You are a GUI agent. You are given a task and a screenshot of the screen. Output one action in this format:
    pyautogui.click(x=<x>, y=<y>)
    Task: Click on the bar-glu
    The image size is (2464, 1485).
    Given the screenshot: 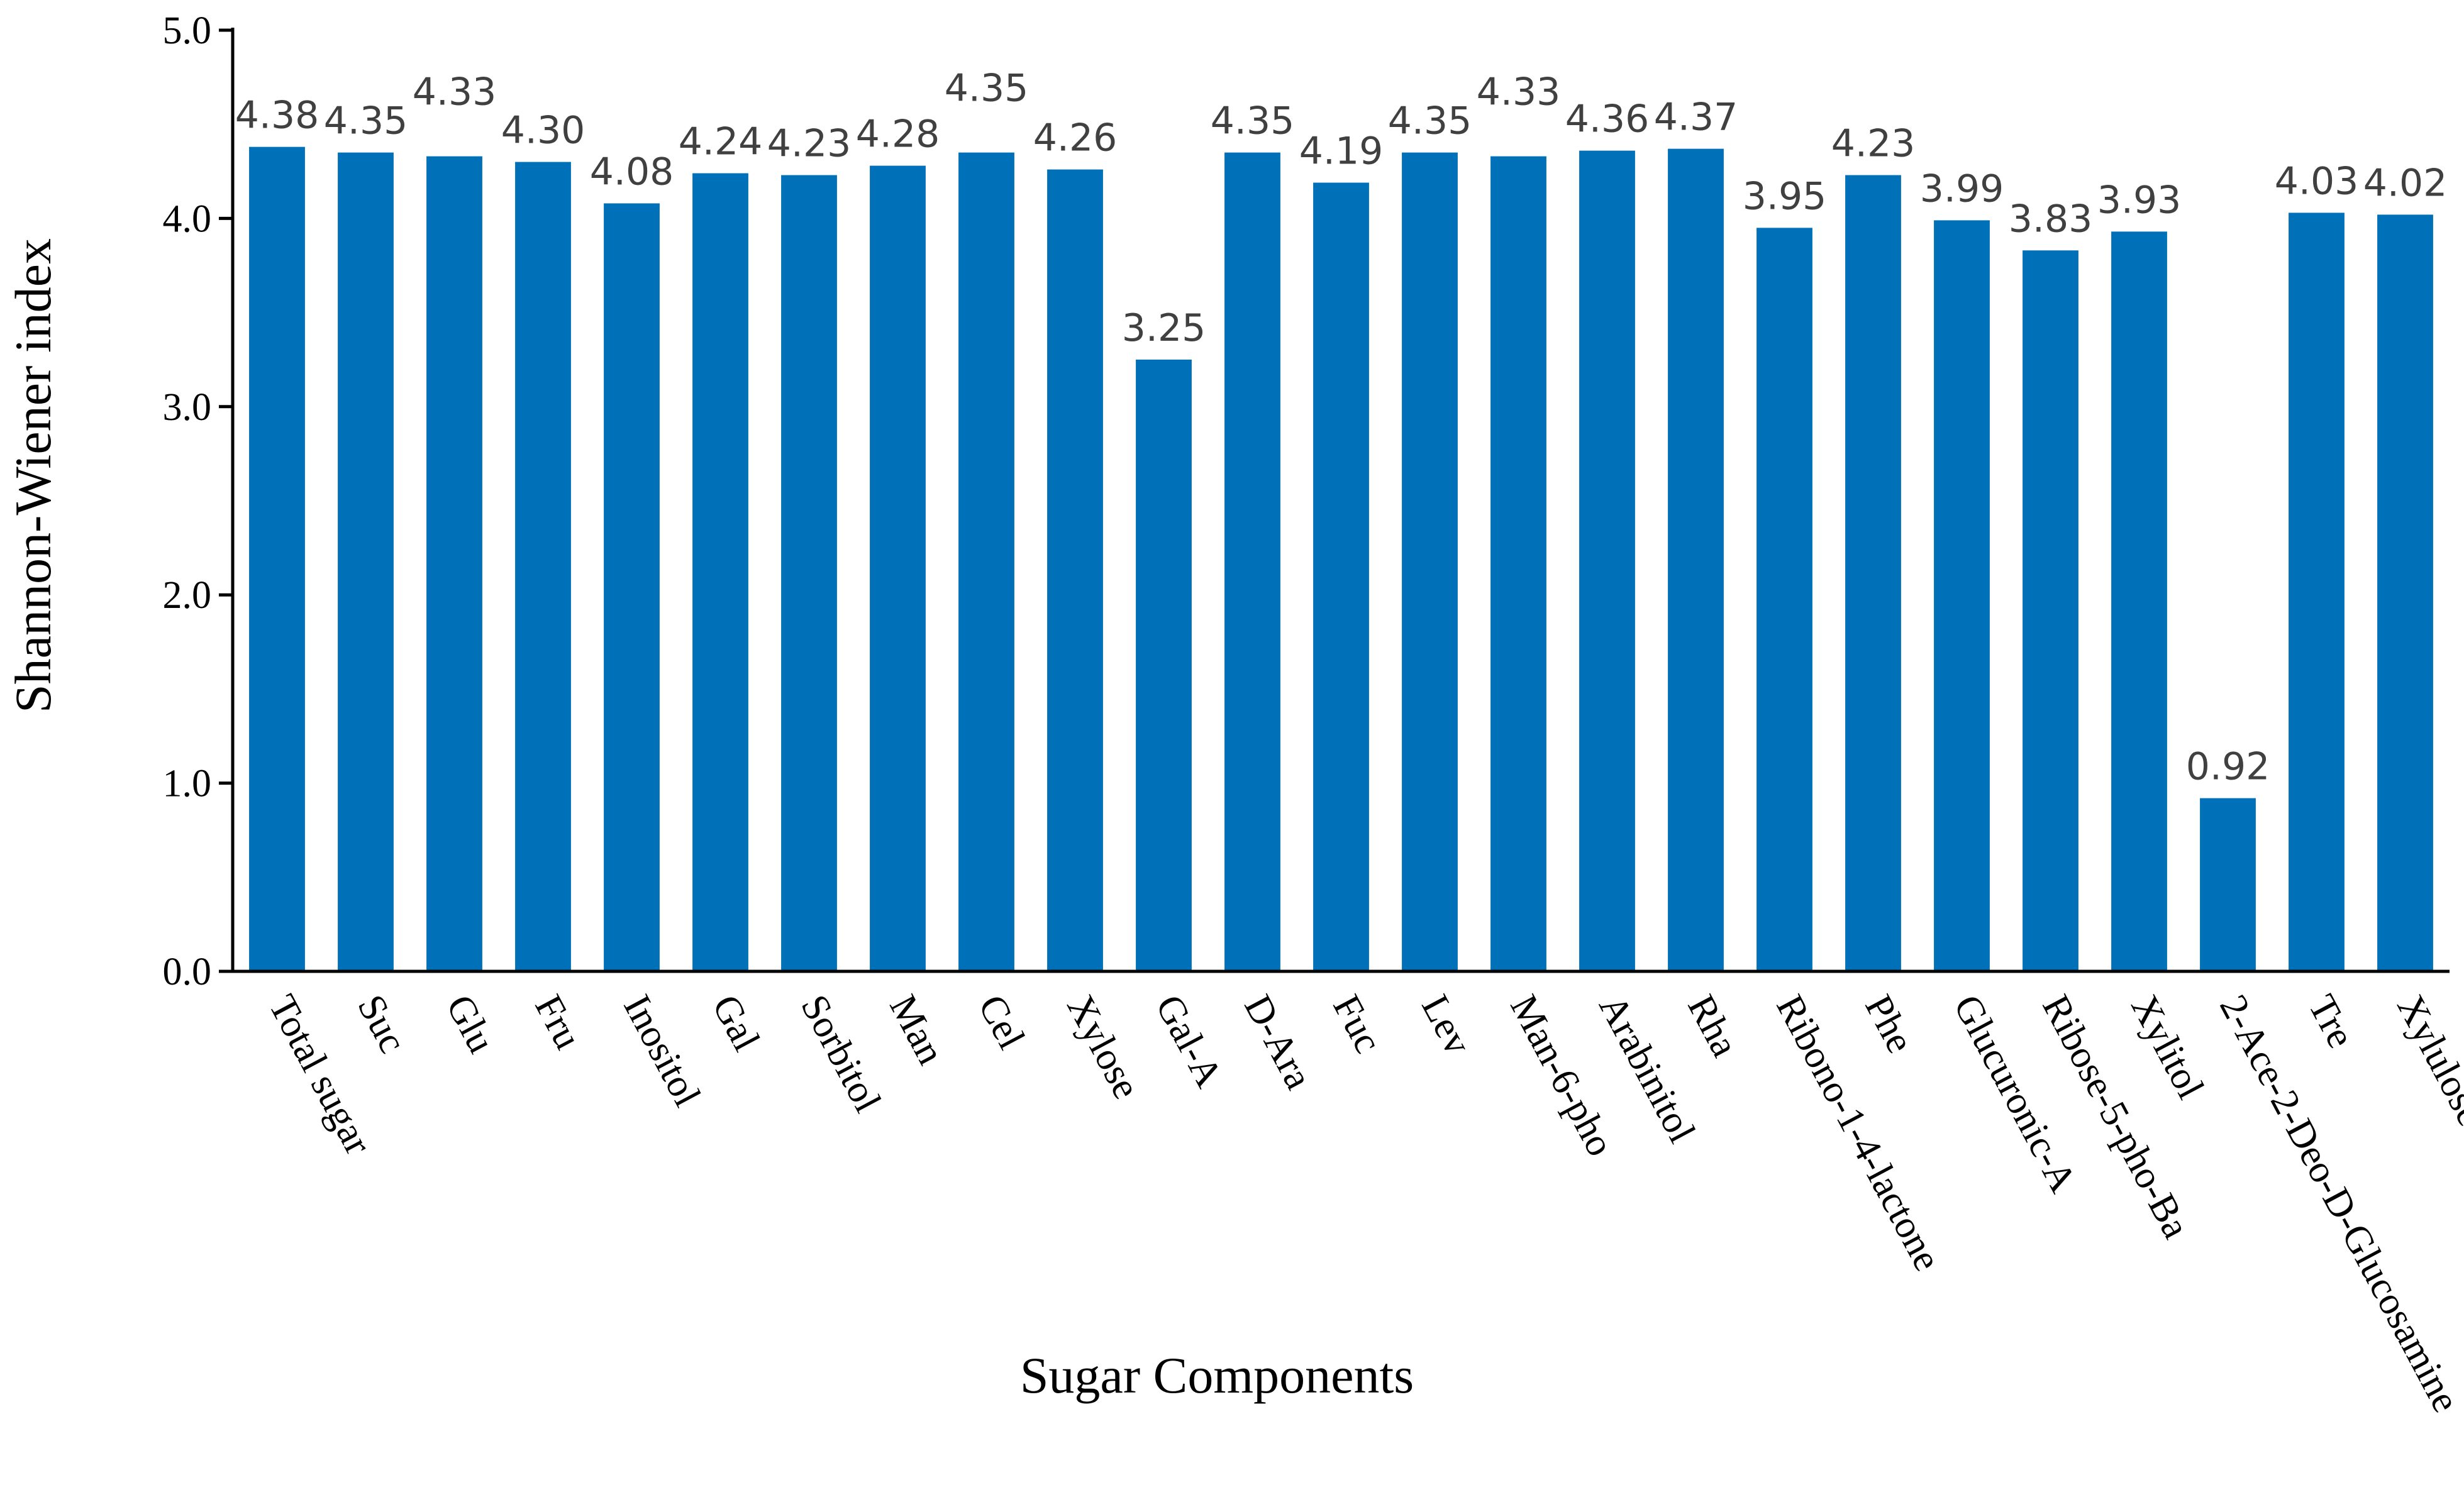 What is the action you would take?
    pyautogui.click(x=454, y=563)
    